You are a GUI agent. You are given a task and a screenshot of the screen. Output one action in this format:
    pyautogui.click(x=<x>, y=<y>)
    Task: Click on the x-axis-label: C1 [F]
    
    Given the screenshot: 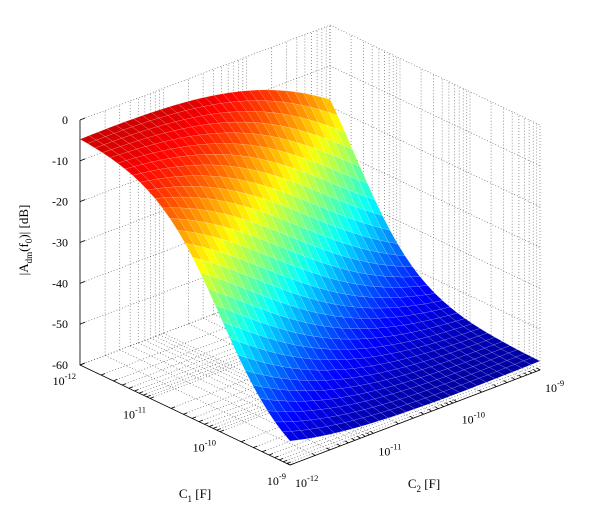 What is the action you would take?
    pyautogui.click(x=195, y=495)
    